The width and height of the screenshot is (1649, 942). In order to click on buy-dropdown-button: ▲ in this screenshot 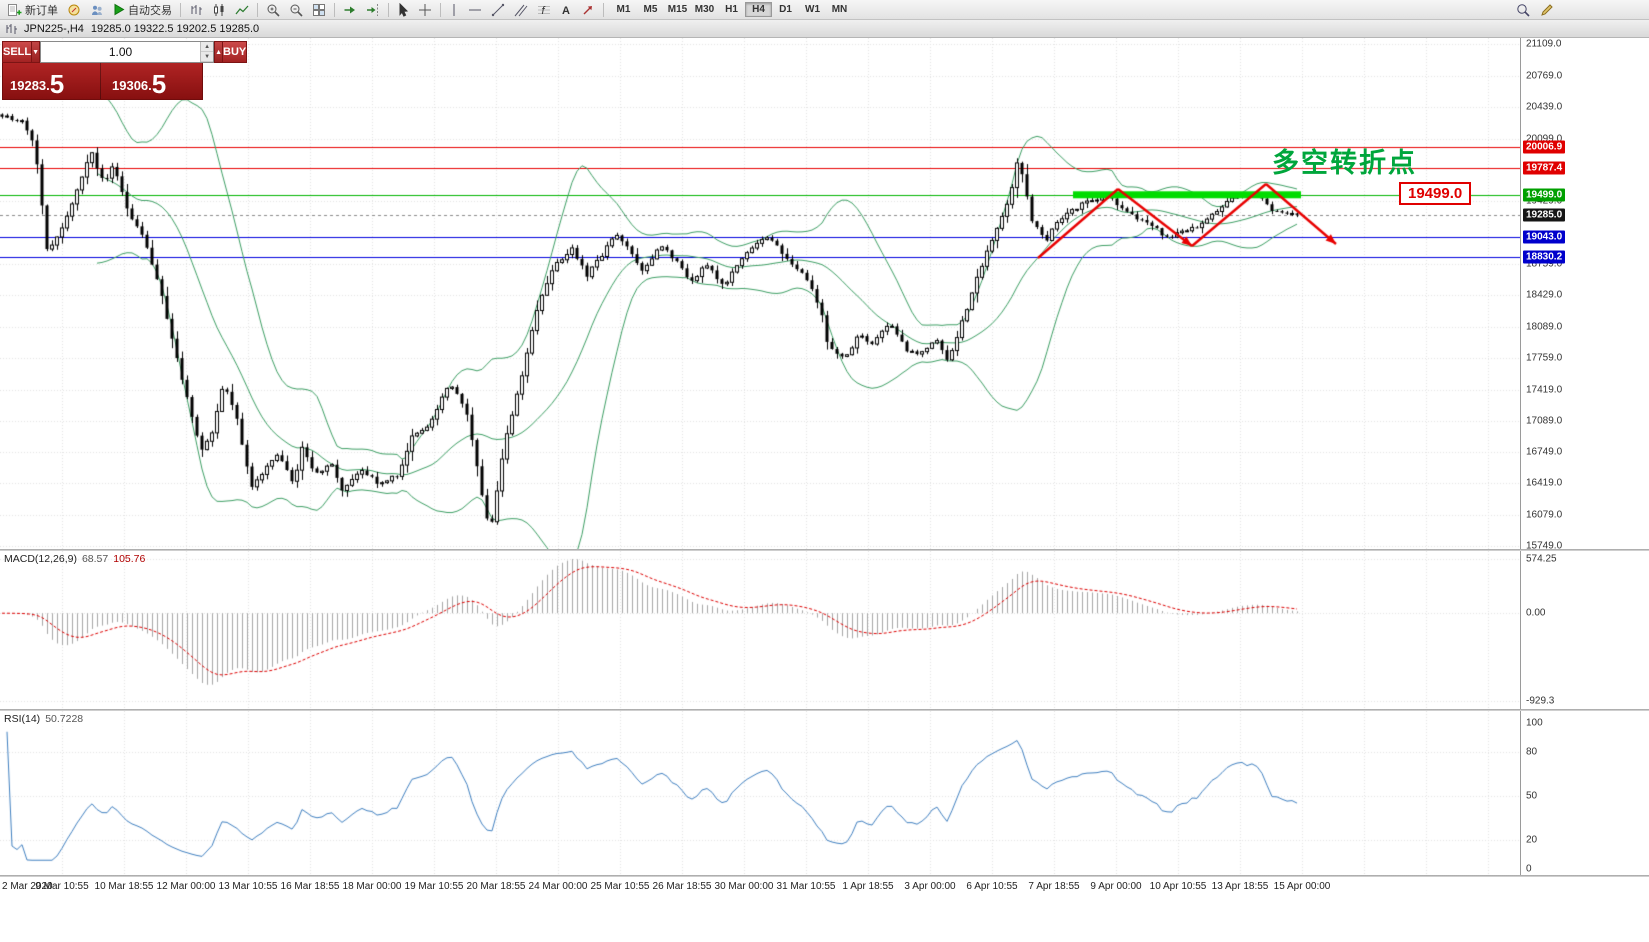, I will do `click(218, 52)`.